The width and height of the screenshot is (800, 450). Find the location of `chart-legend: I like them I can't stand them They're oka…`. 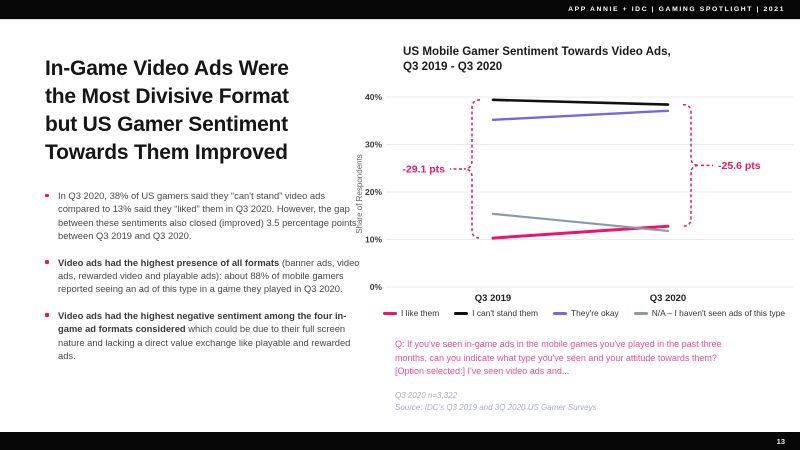

chart-legend: I like them I can't stand them They're oka… is located at coordinates (589, 313).